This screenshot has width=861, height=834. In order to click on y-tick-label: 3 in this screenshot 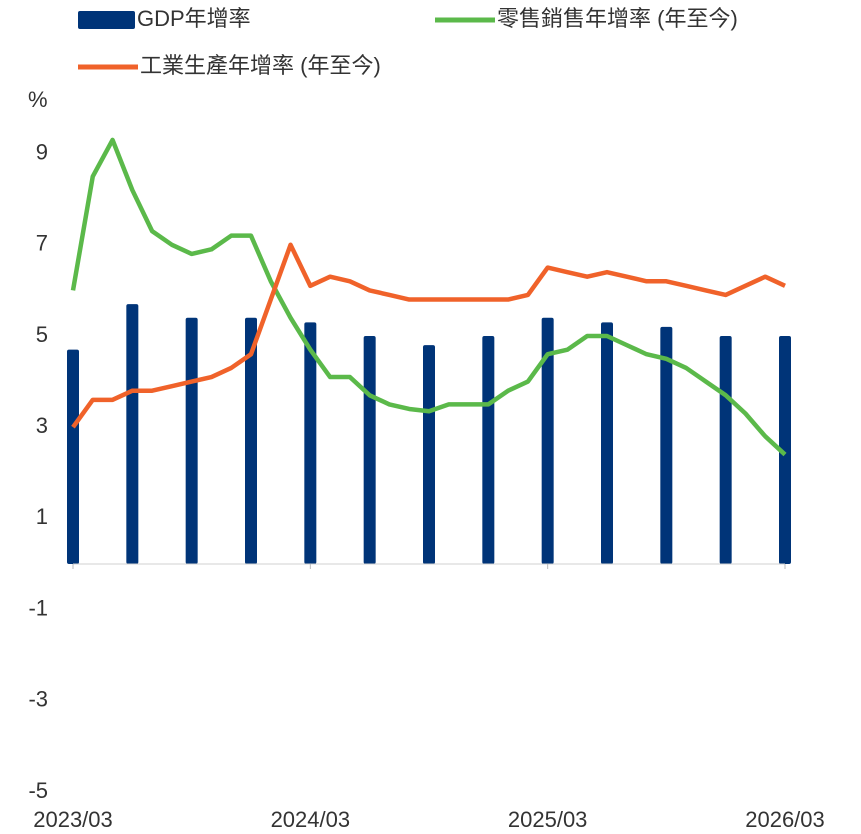, I will do `click(42, 425)`.